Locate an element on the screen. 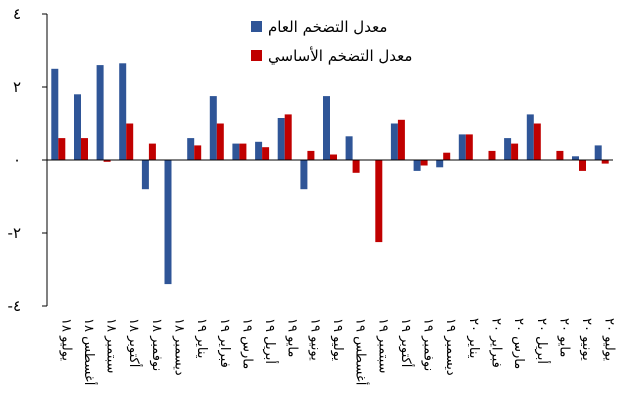 The image size is (617, 415). x-tick-label: ديسمبر ١٨ is located at coordinates (179, 347).